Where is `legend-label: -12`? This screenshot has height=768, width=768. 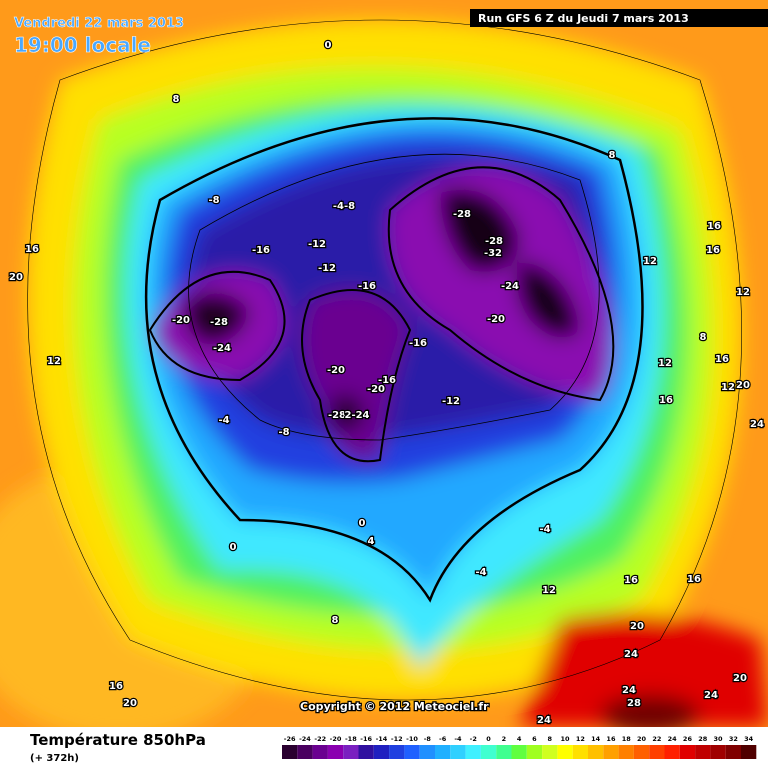
legend-label: -12 is located at coordinates (397, 739).